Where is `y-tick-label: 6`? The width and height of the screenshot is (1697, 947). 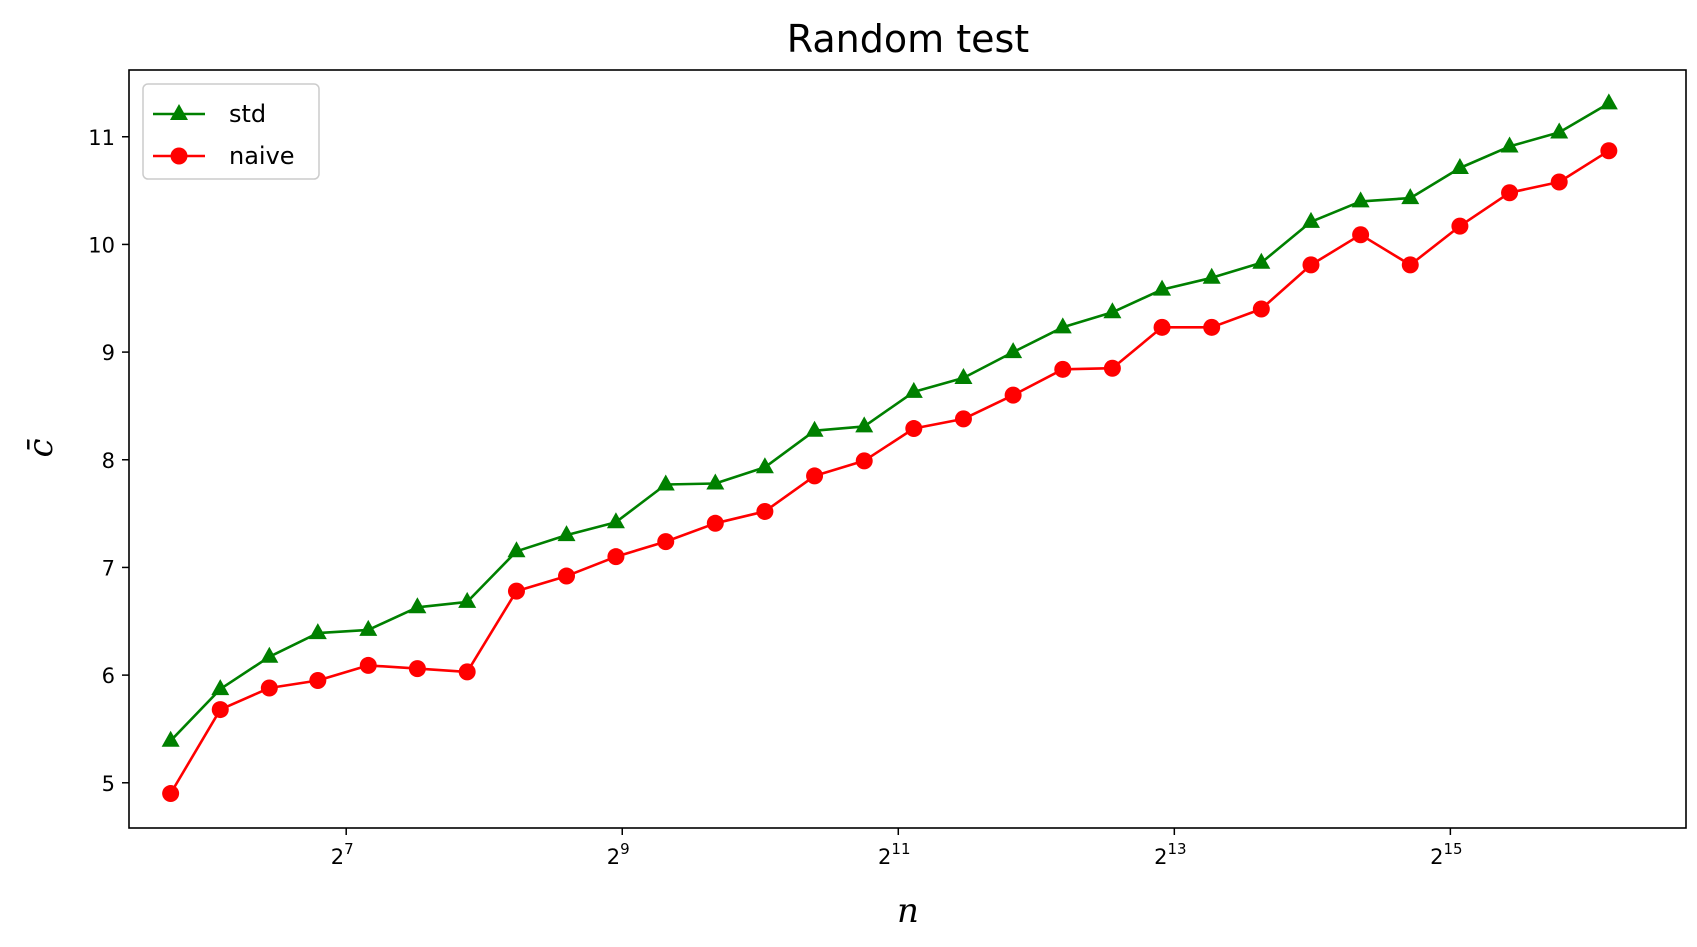
y-tick-label: 6 is located at coordinates (108, 676).